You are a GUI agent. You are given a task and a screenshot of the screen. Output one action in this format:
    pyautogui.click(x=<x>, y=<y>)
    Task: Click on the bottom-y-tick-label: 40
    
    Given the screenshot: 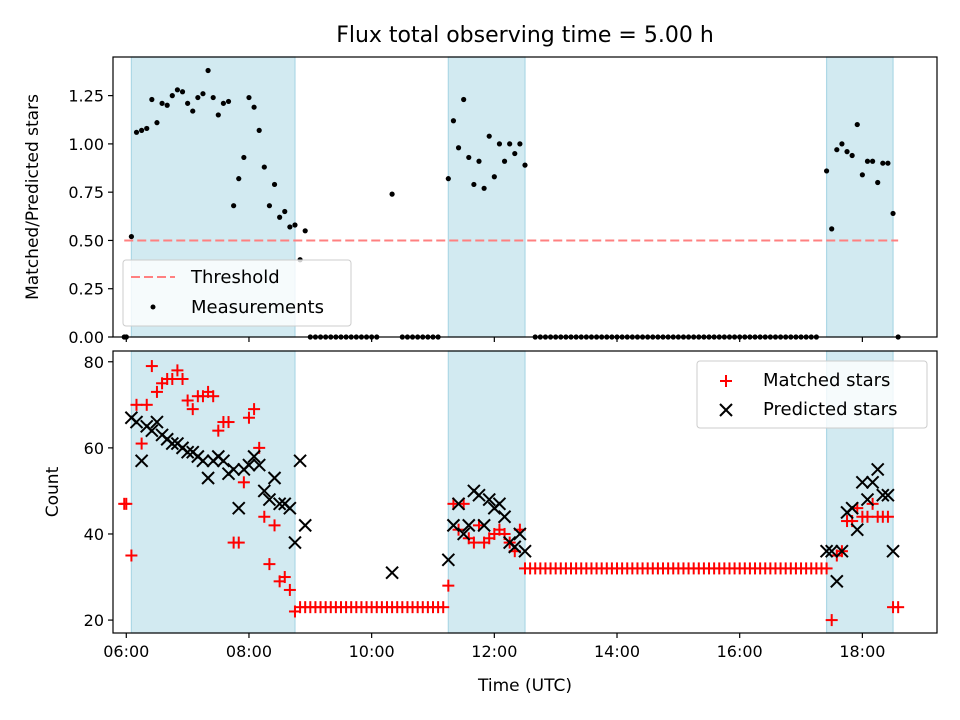 What is the action you would take?
    pyautogui.click(x=94, y=534)
    